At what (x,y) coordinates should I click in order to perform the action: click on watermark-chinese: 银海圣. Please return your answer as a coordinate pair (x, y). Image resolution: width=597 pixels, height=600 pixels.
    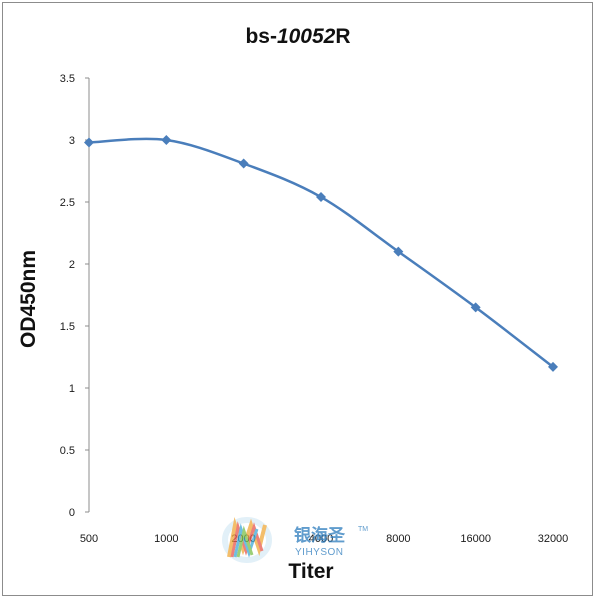
    Looking at the image, I should click on (320, 535).